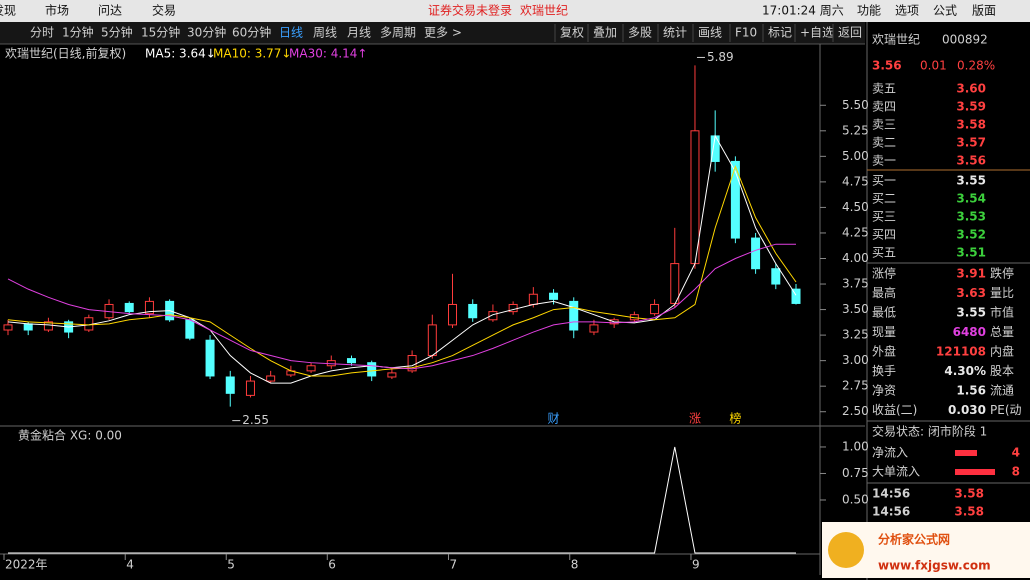 This screenshot has width=1030, height=580. I want to click on menu-item: 发现, so click(8, 10).